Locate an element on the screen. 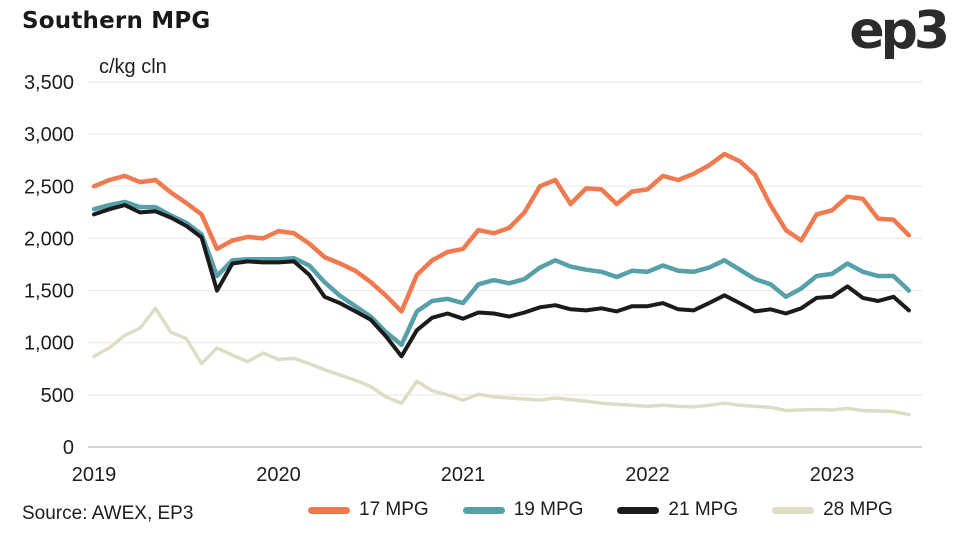 The width and height of the screenshot is (962, 539). y-tick-label: 2,000 is located at coordinates (49, 239).